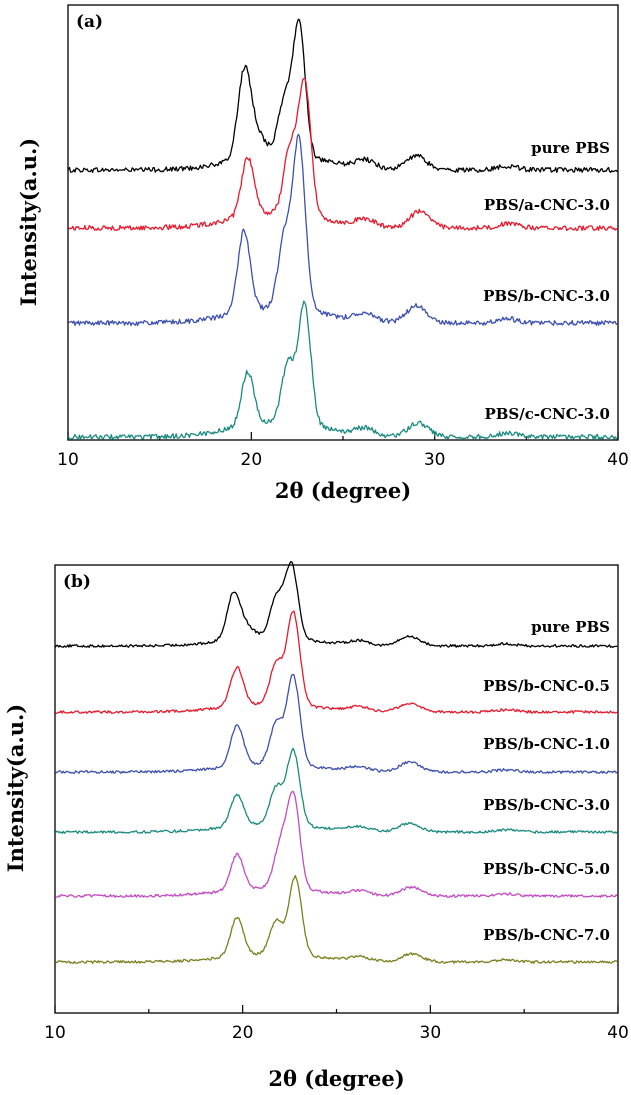  What do you see at coordinates (546, 686) in the screenshot?
I see `series-label: PBS/b-CNC-0.5` at bounding box center [546, 686].